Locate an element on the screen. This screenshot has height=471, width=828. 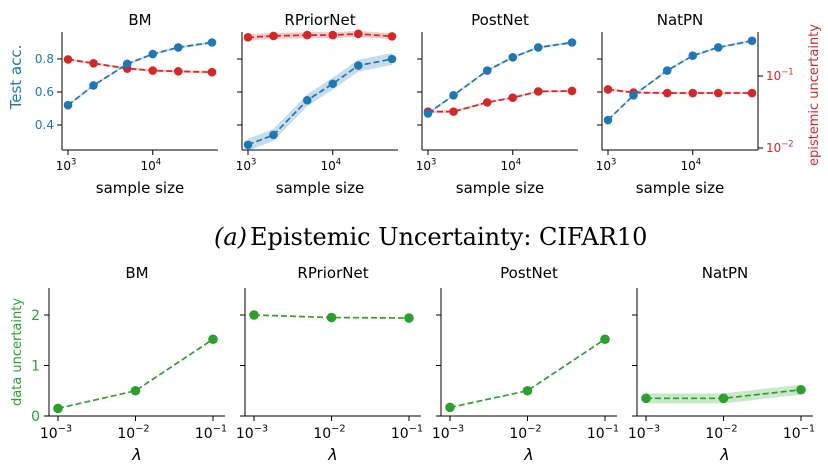
top-panel-1-test-acc-line is located at coordinates (140, 73).